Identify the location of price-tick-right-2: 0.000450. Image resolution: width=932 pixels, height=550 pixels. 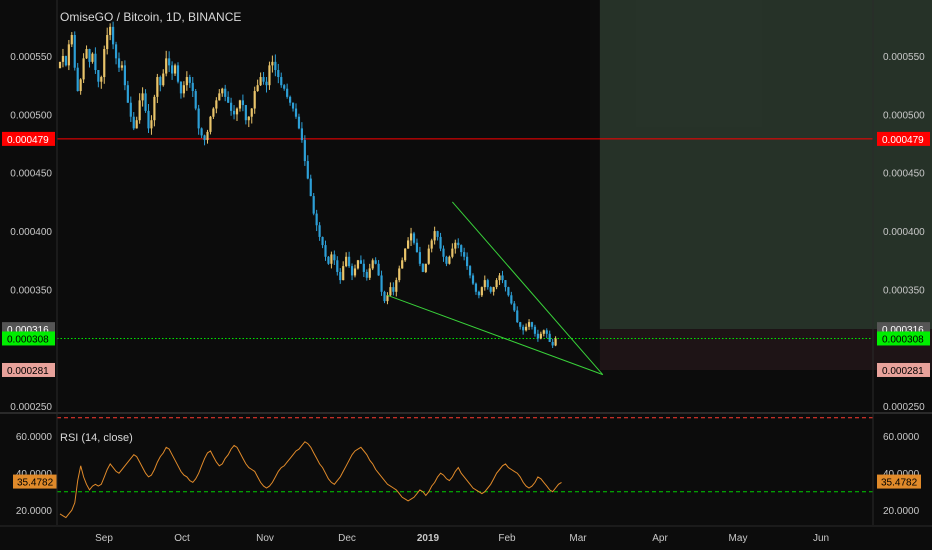
(904, 174).